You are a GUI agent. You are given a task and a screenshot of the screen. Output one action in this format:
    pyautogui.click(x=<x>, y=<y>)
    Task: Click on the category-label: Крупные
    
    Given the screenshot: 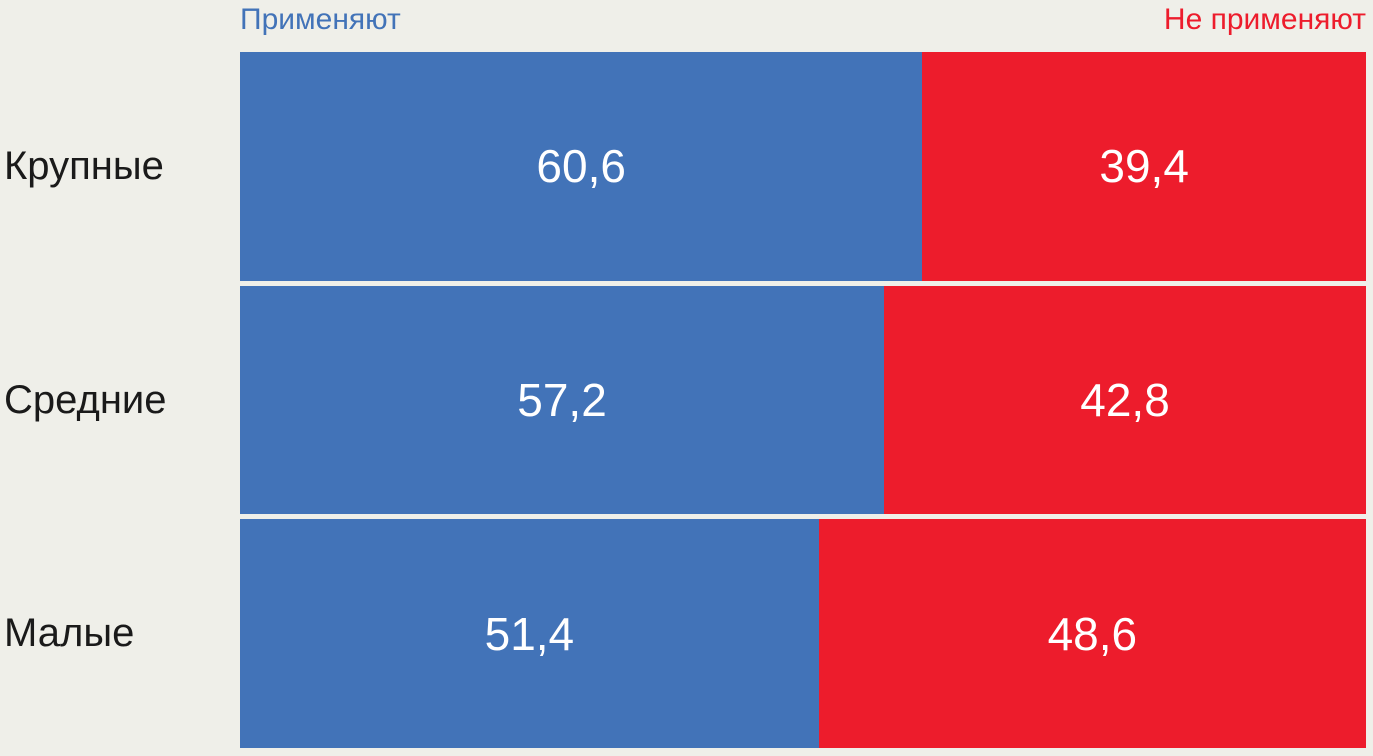 What is the action you would take?
    pyautogui.click(x=84, y=165)
    